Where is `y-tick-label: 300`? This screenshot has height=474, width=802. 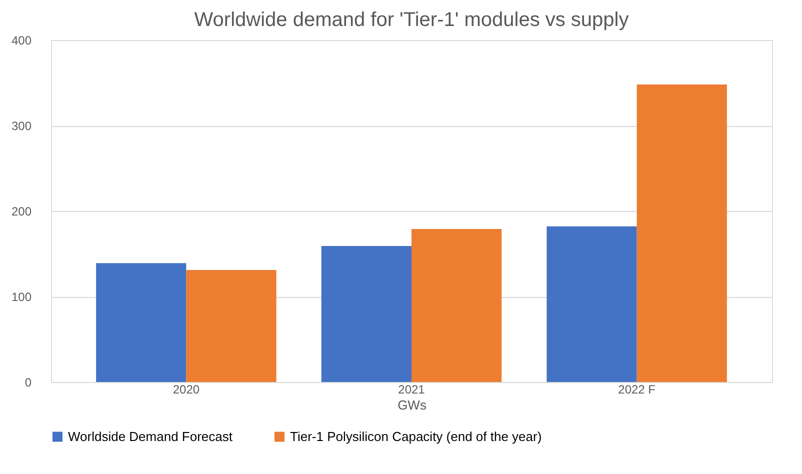 y-tick-label: 300 is located at coordinates (21, 126).